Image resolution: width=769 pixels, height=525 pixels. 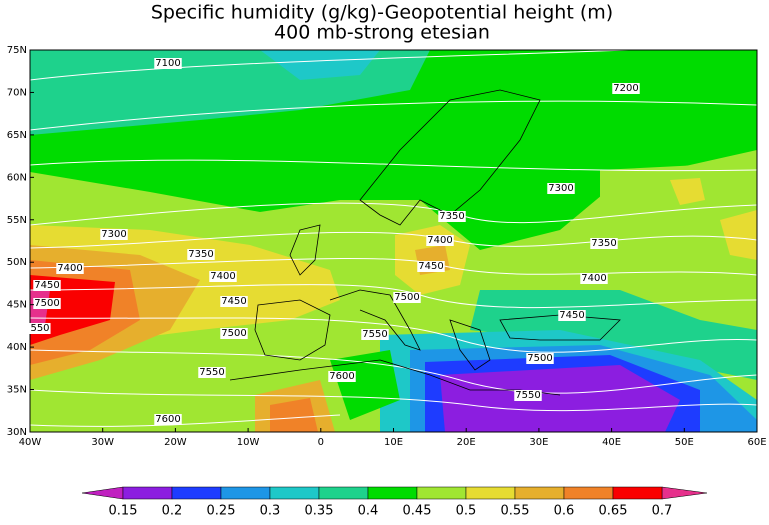 I want to click on lat-label: 60N, so click(x=17, y=177).